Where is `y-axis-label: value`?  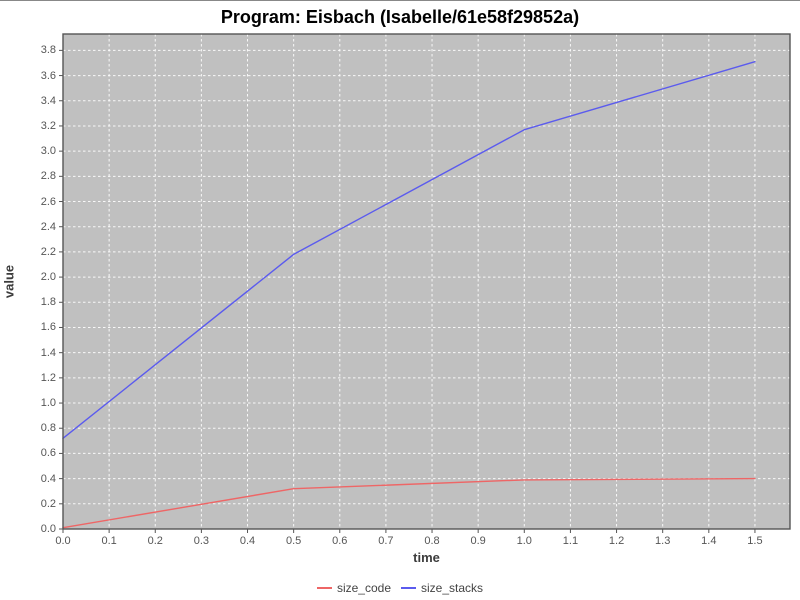 y-axis-label: value is located at coordinates (9, 281).